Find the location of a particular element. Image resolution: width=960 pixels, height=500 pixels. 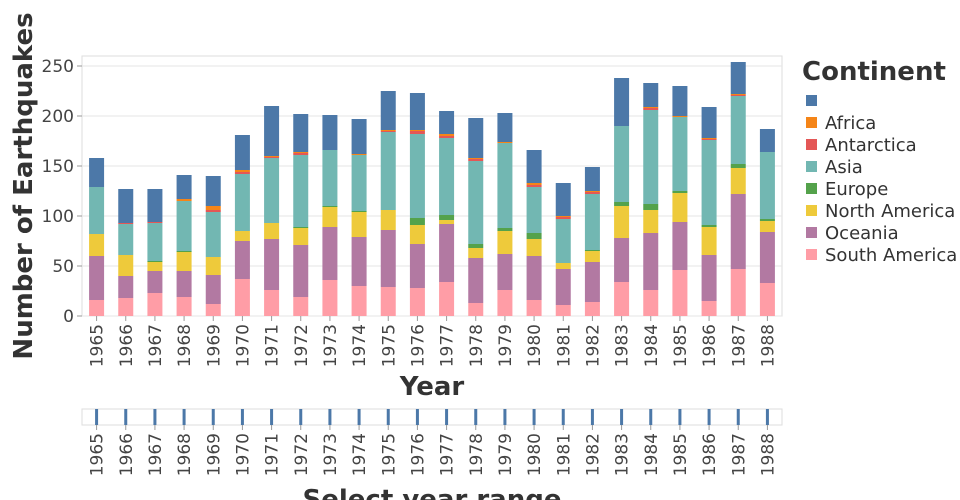

bar-stack-1971 is located at coordinates (272, 211).